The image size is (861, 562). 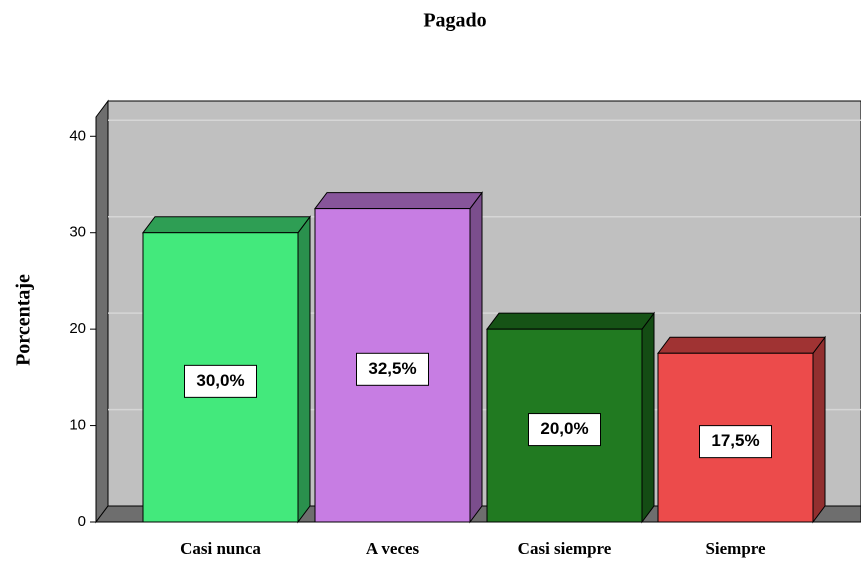 What do you see at coordinates (77, 232) in the screenshot?
I see `y-tick-label: 30` at bounding box center [77, 232].